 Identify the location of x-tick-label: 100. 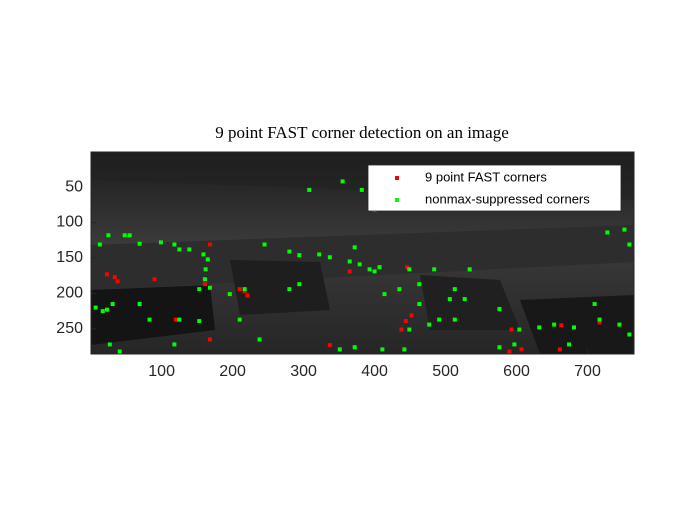
(161, 371).